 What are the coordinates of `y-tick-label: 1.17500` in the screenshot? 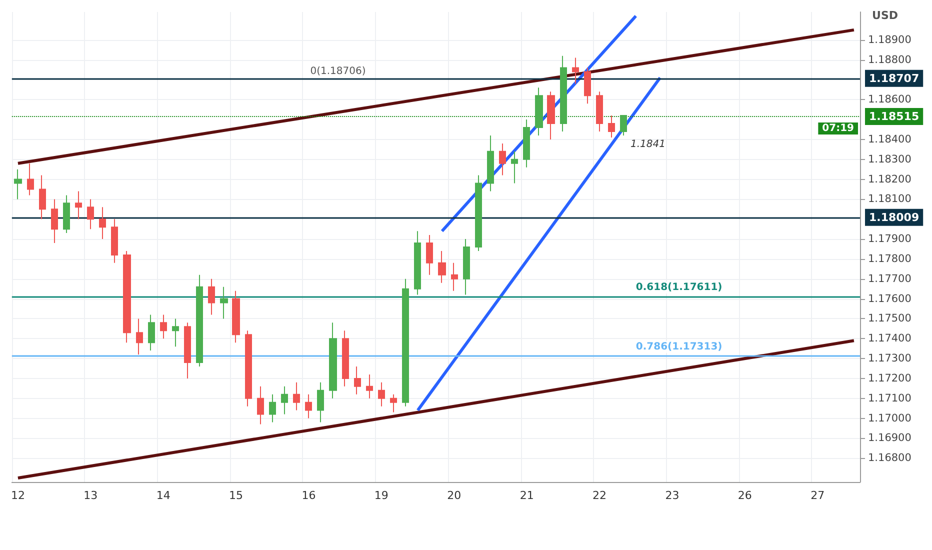 It's located at (890, 318).